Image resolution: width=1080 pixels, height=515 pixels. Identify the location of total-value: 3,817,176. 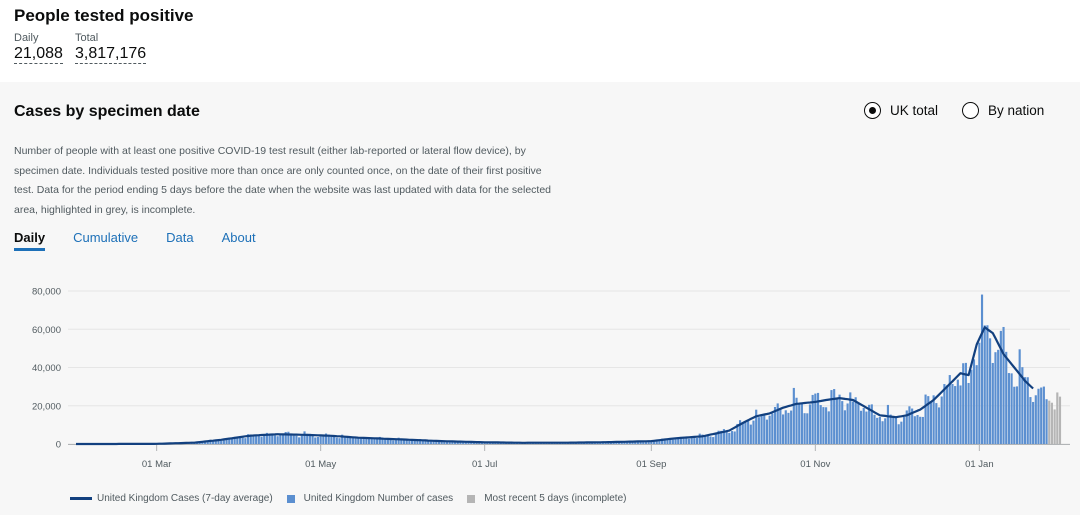
(111, 54).